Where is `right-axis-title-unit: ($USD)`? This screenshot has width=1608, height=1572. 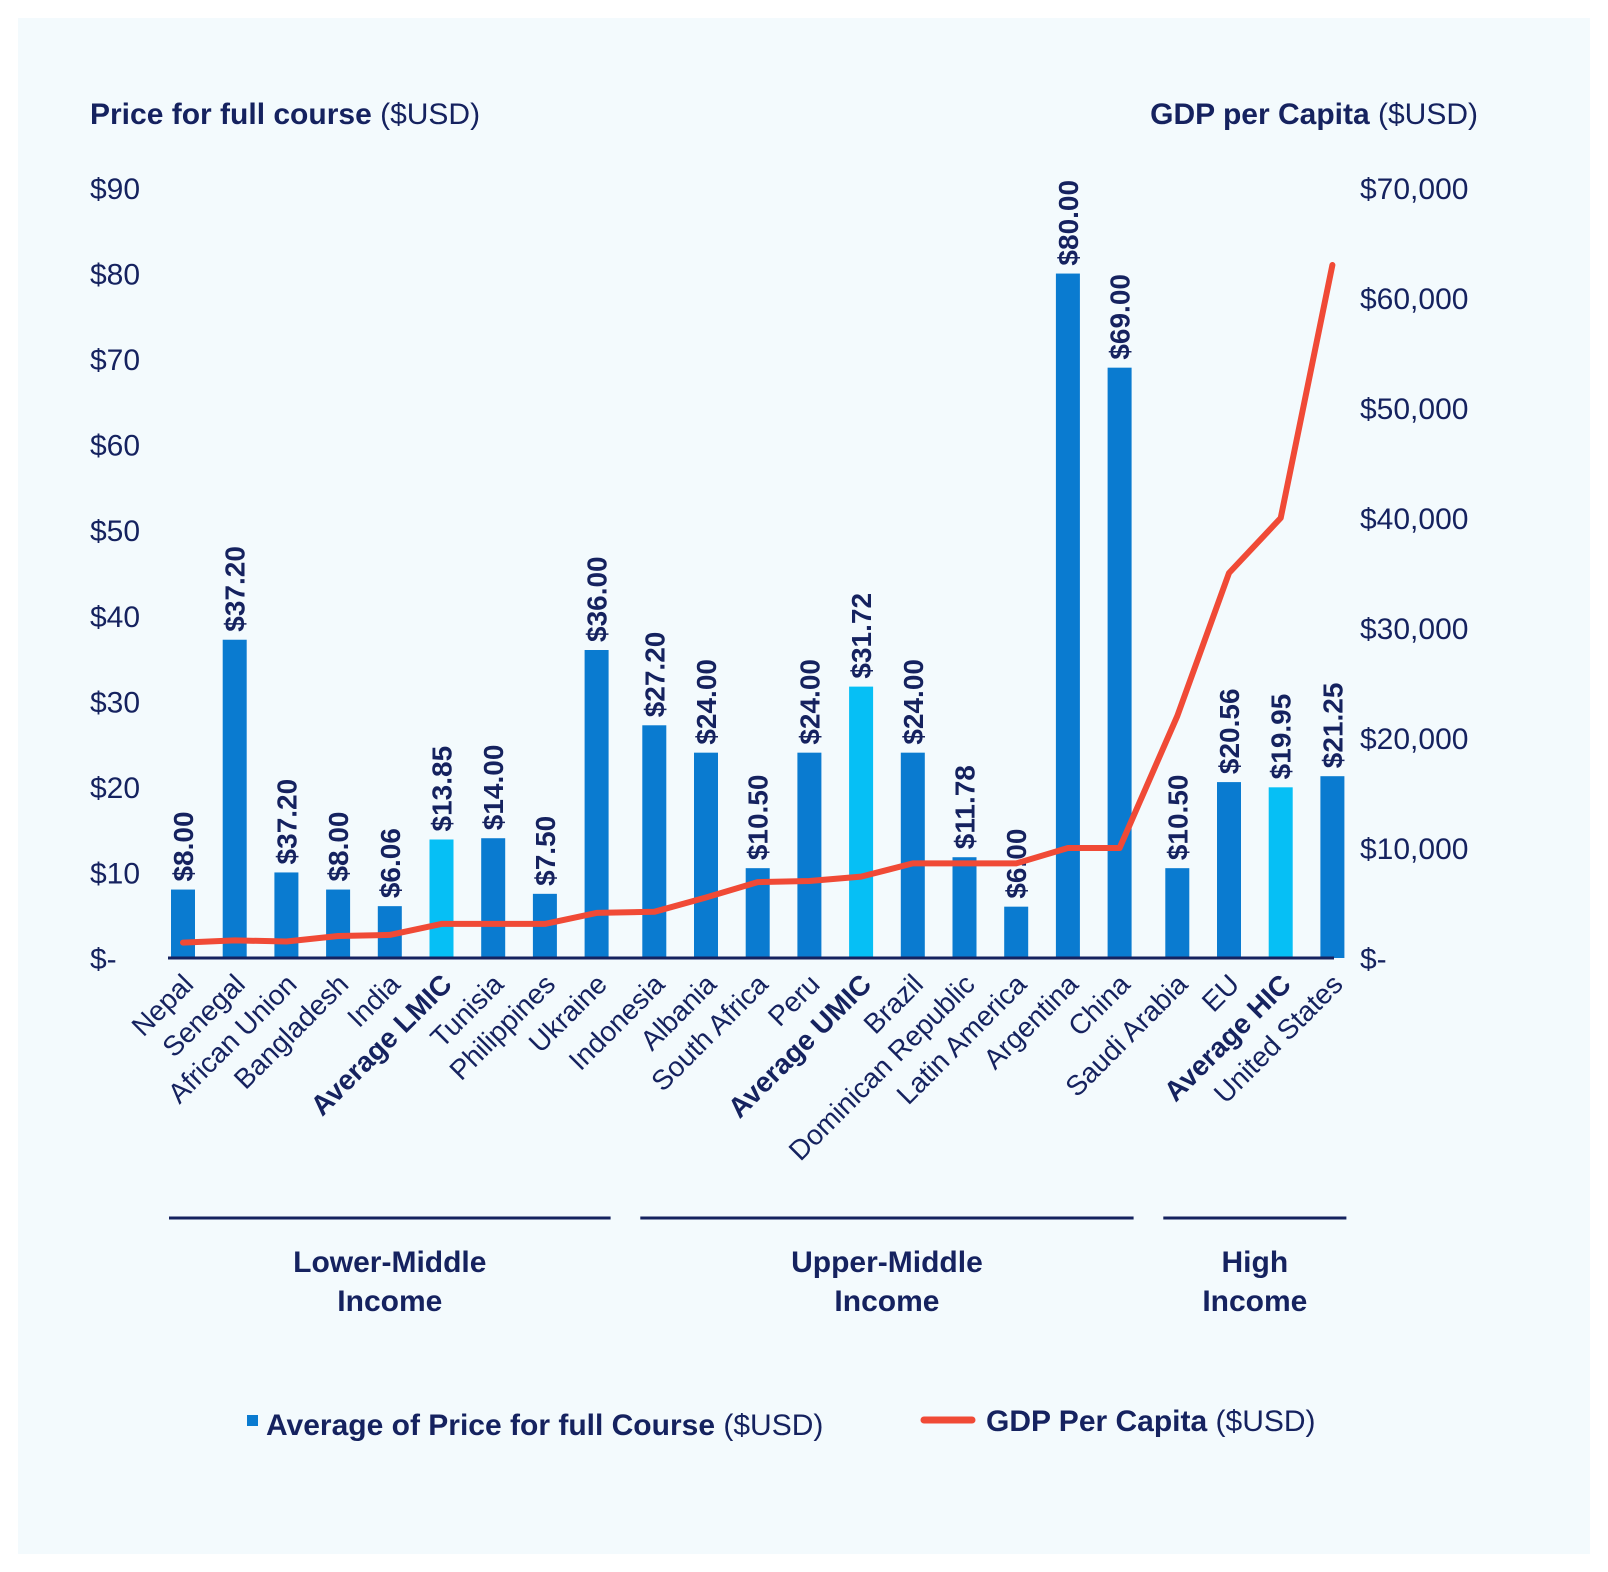 right-axis-title-unit: ($USD) is located at coordinates (1424, 114).